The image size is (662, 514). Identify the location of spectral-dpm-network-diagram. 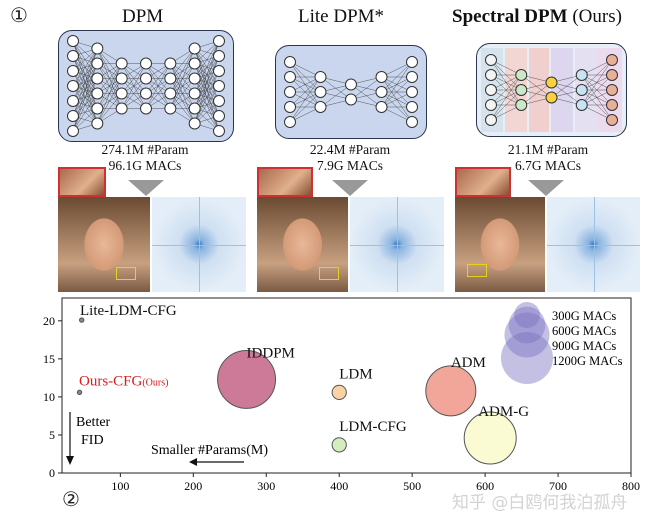
(551, 90).